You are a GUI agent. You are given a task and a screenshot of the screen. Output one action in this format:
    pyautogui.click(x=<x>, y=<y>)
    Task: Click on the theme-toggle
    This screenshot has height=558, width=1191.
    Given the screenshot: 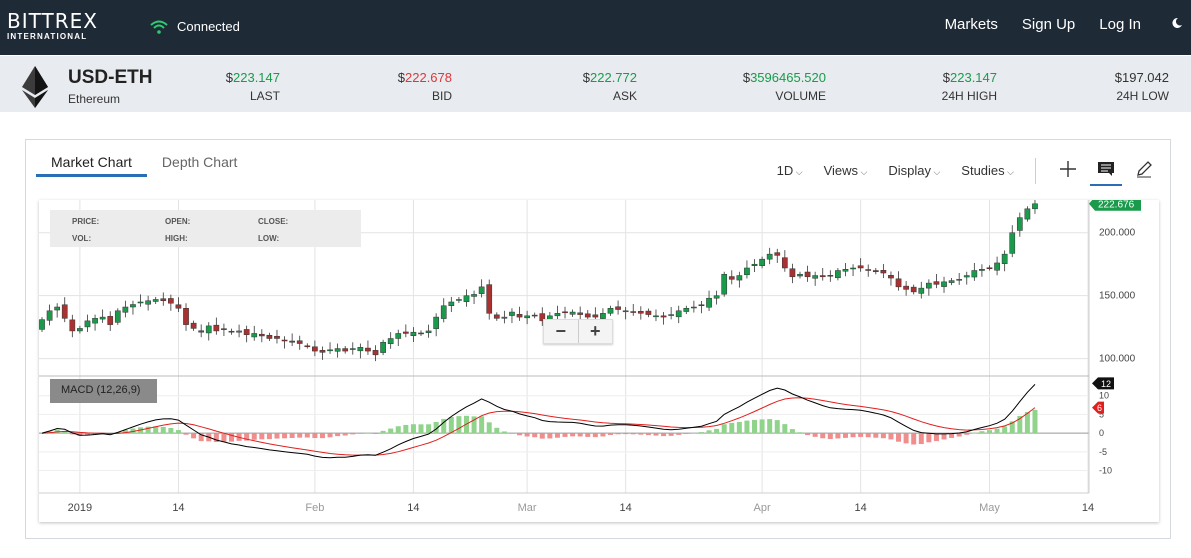 What is the action you would take?
    pyautogui.click(x=1177, y=24)
    